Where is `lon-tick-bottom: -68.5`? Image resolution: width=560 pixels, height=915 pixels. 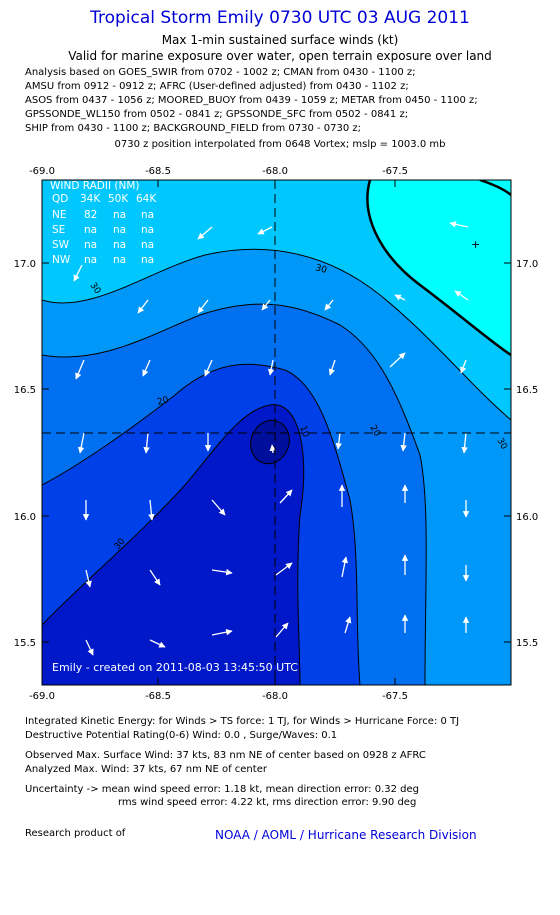 lon-tick-bottom: -68.5 is located at coordinates (158, 695).